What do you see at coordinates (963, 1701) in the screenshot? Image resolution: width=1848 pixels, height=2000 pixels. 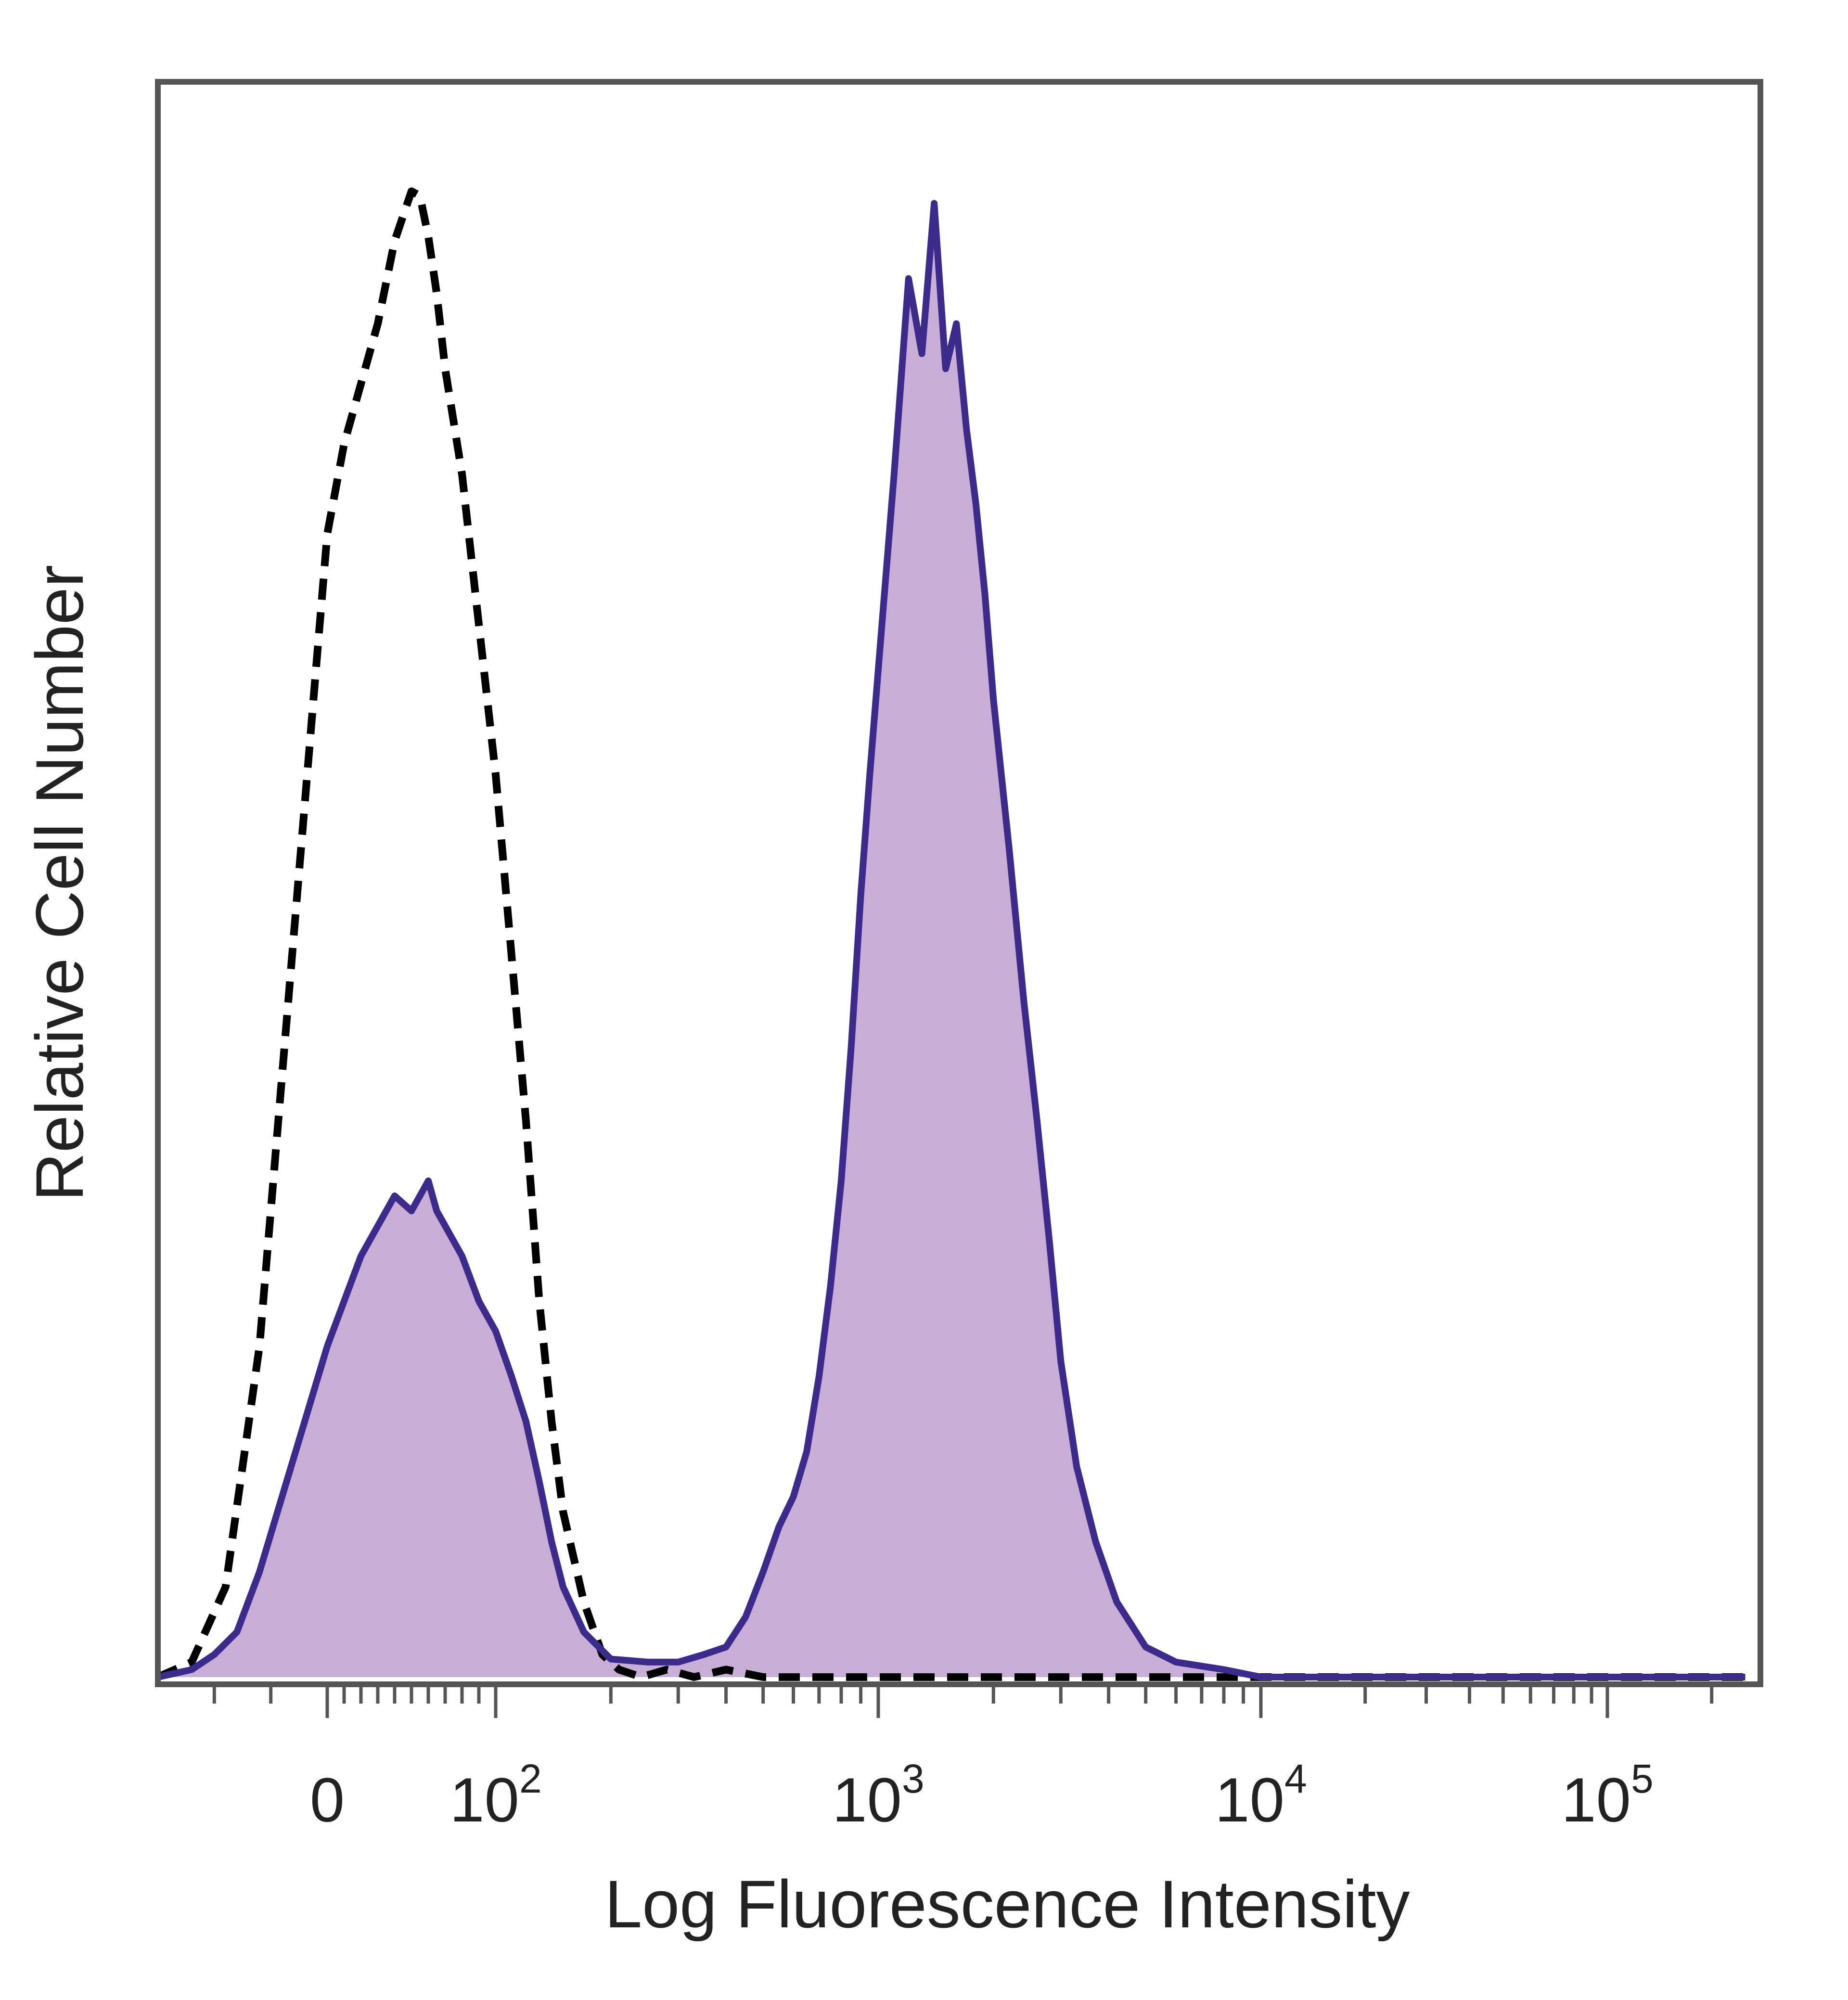 I see `x-axis-ticks` at bounding box center [963, 1701].